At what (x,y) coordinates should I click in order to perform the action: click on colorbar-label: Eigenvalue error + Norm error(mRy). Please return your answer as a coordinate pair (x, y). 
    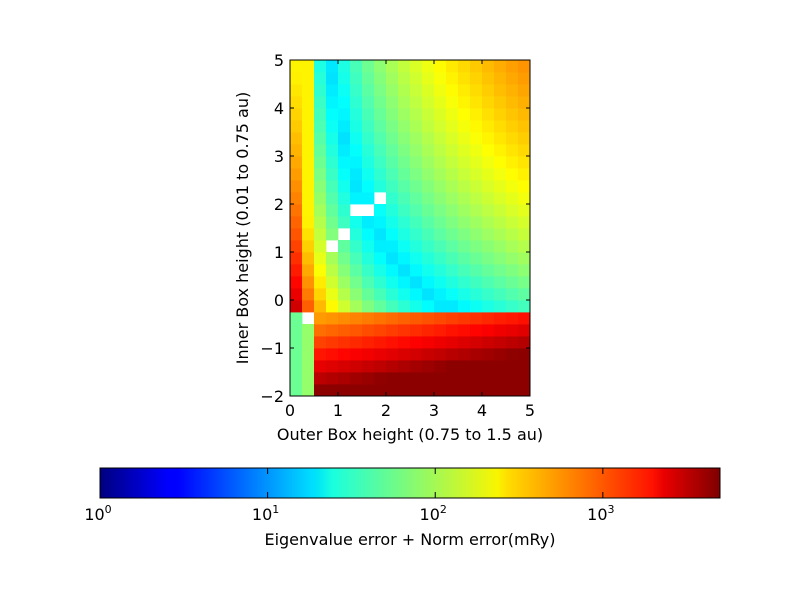
    Looking at the image, I should click on (409, 539).